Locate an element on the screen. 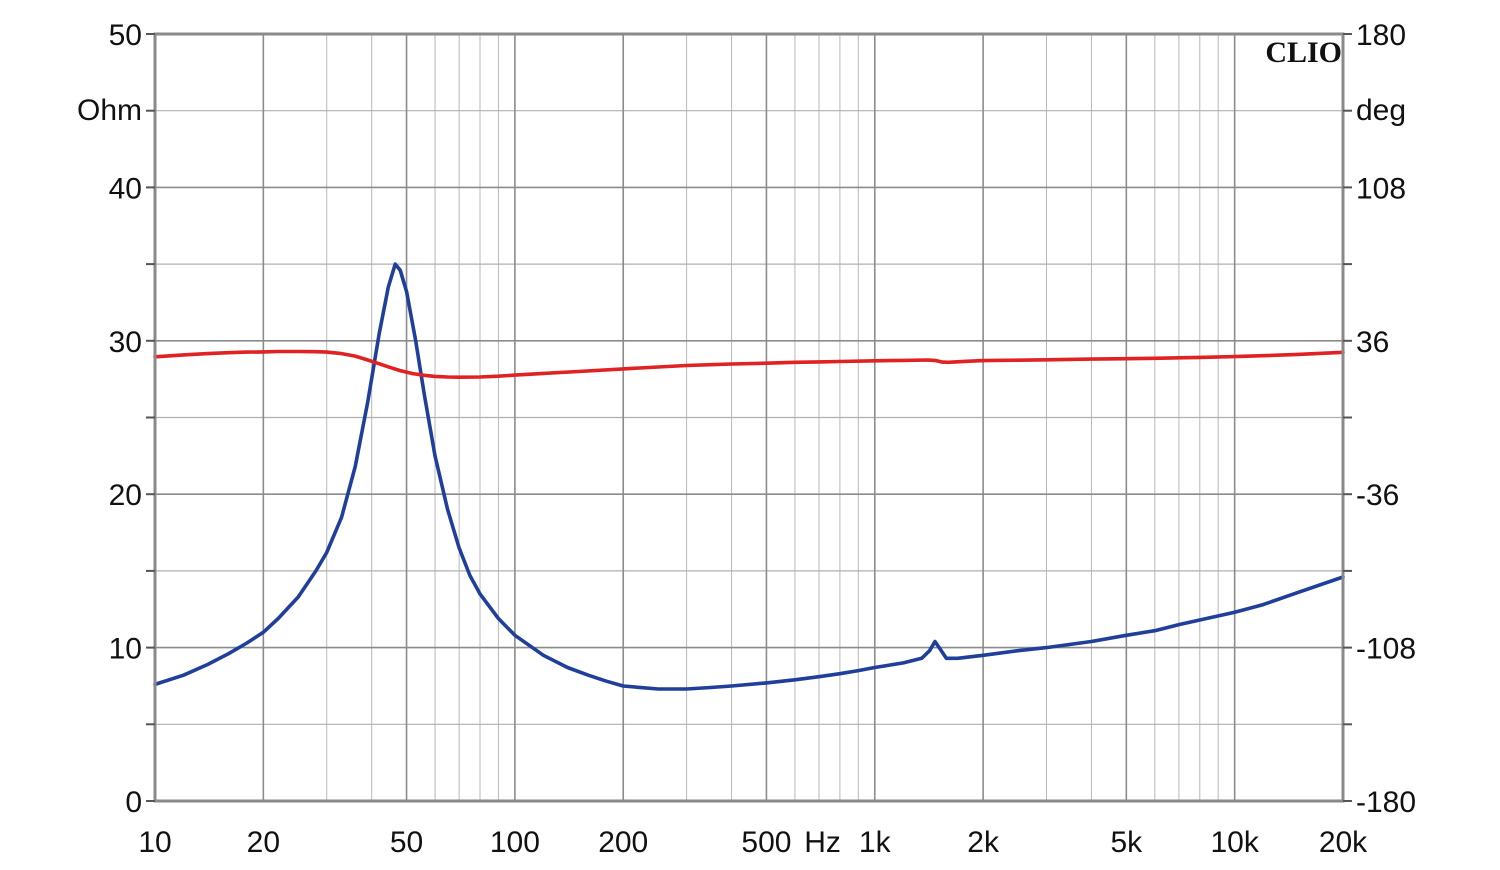  y-right-tick-label: 180 is located at coordinates (1381, 35).